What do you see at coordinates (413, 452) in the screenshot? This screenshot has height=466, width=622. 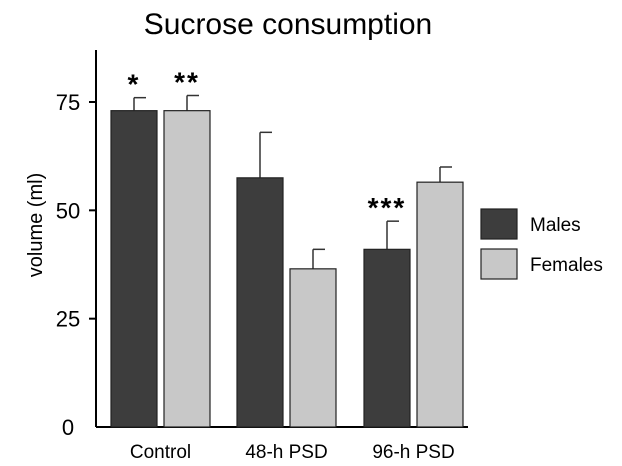 I see `x-tick-label: 96-h PSD` at bounding box center [413, 452].